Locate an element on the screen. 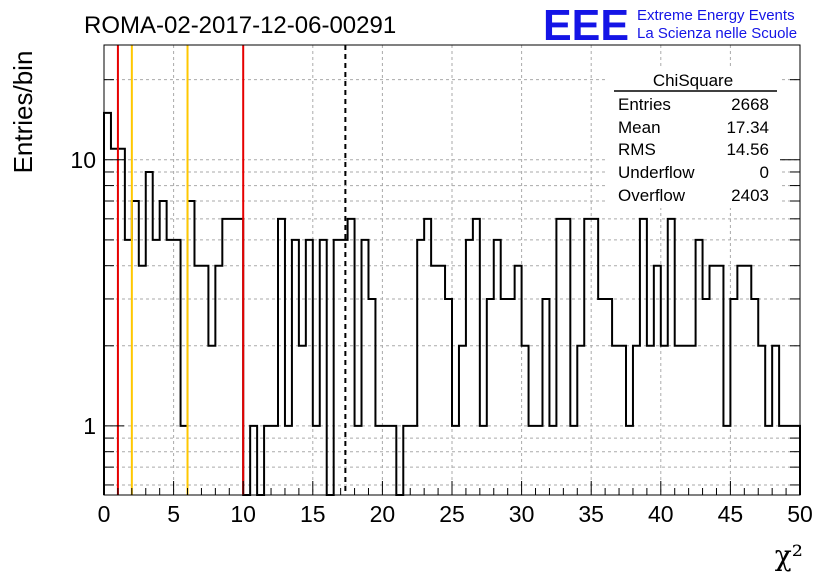  stats-title: ChiSquare is located at coordinates (693, 80).